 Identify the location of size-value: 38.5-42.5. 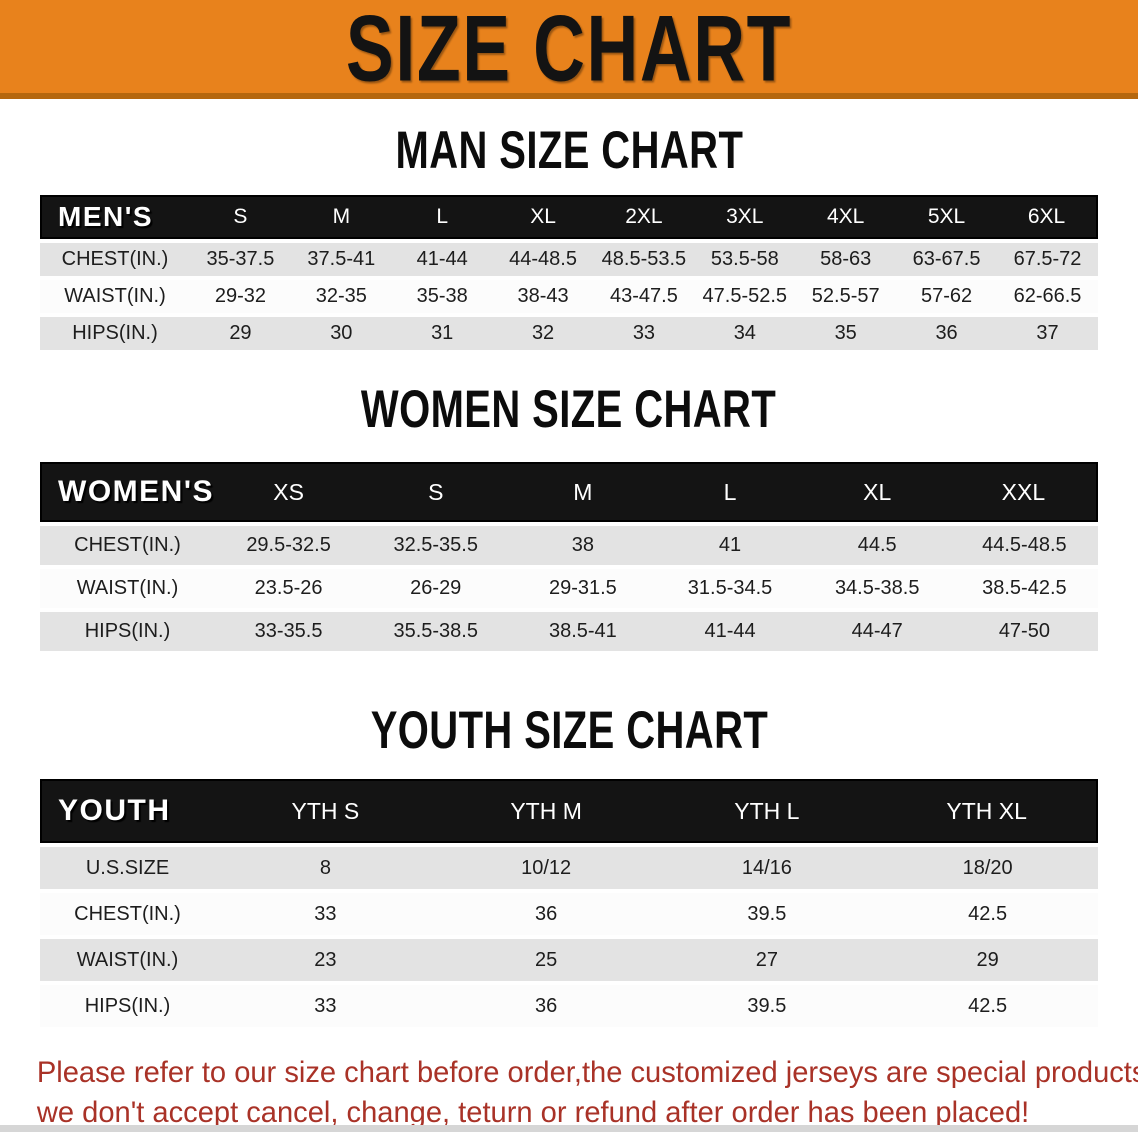
(1024, 588).